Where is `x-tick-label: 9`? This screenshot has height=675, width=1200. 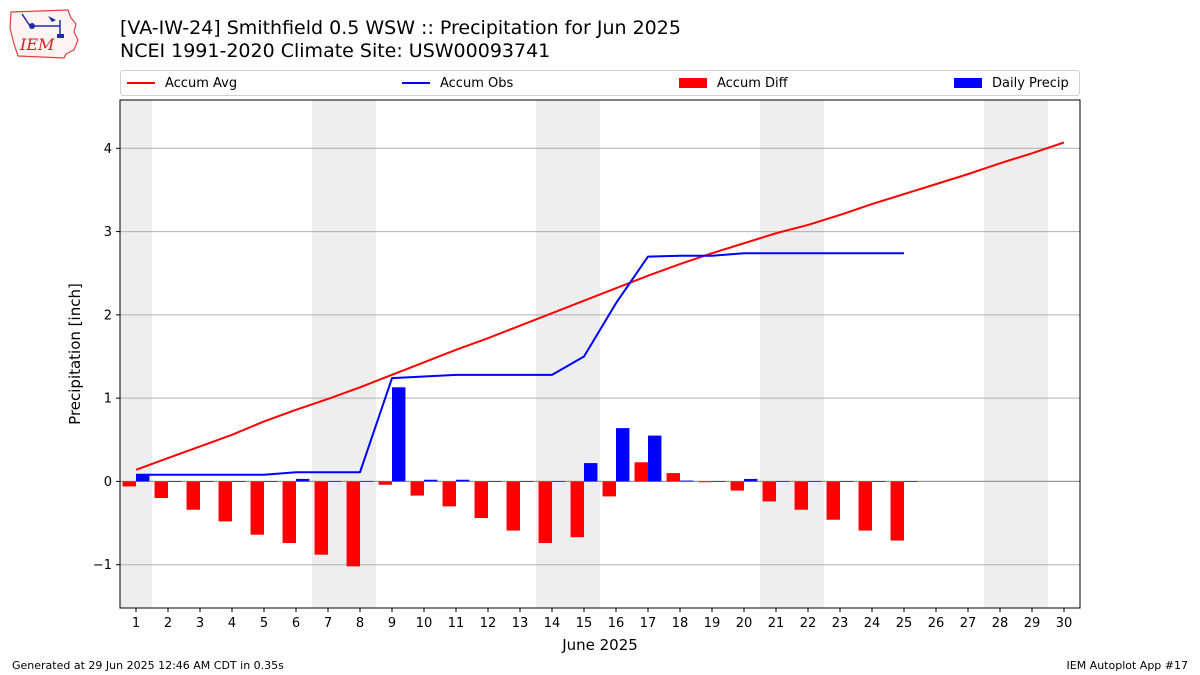
x-tick-label: 9 is located at coordinates (392, 623).